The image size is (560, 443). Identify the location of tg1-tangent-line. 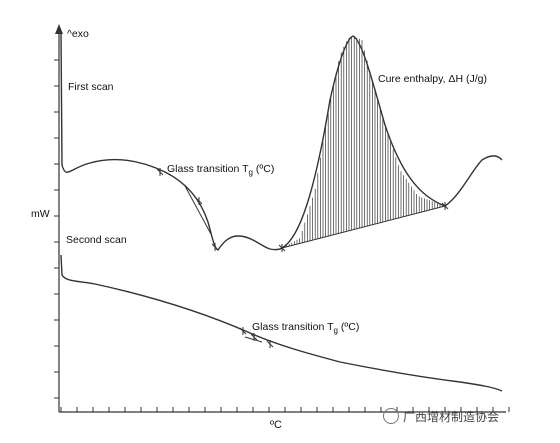
(198, 211).